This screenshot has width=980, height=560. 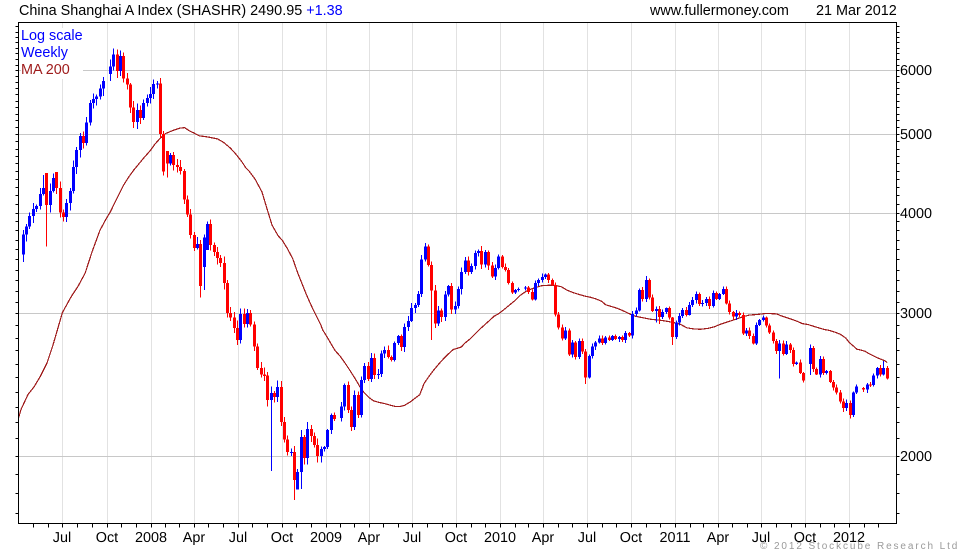 I want to click on svg-text: 2012, so click(x=849, y=538).